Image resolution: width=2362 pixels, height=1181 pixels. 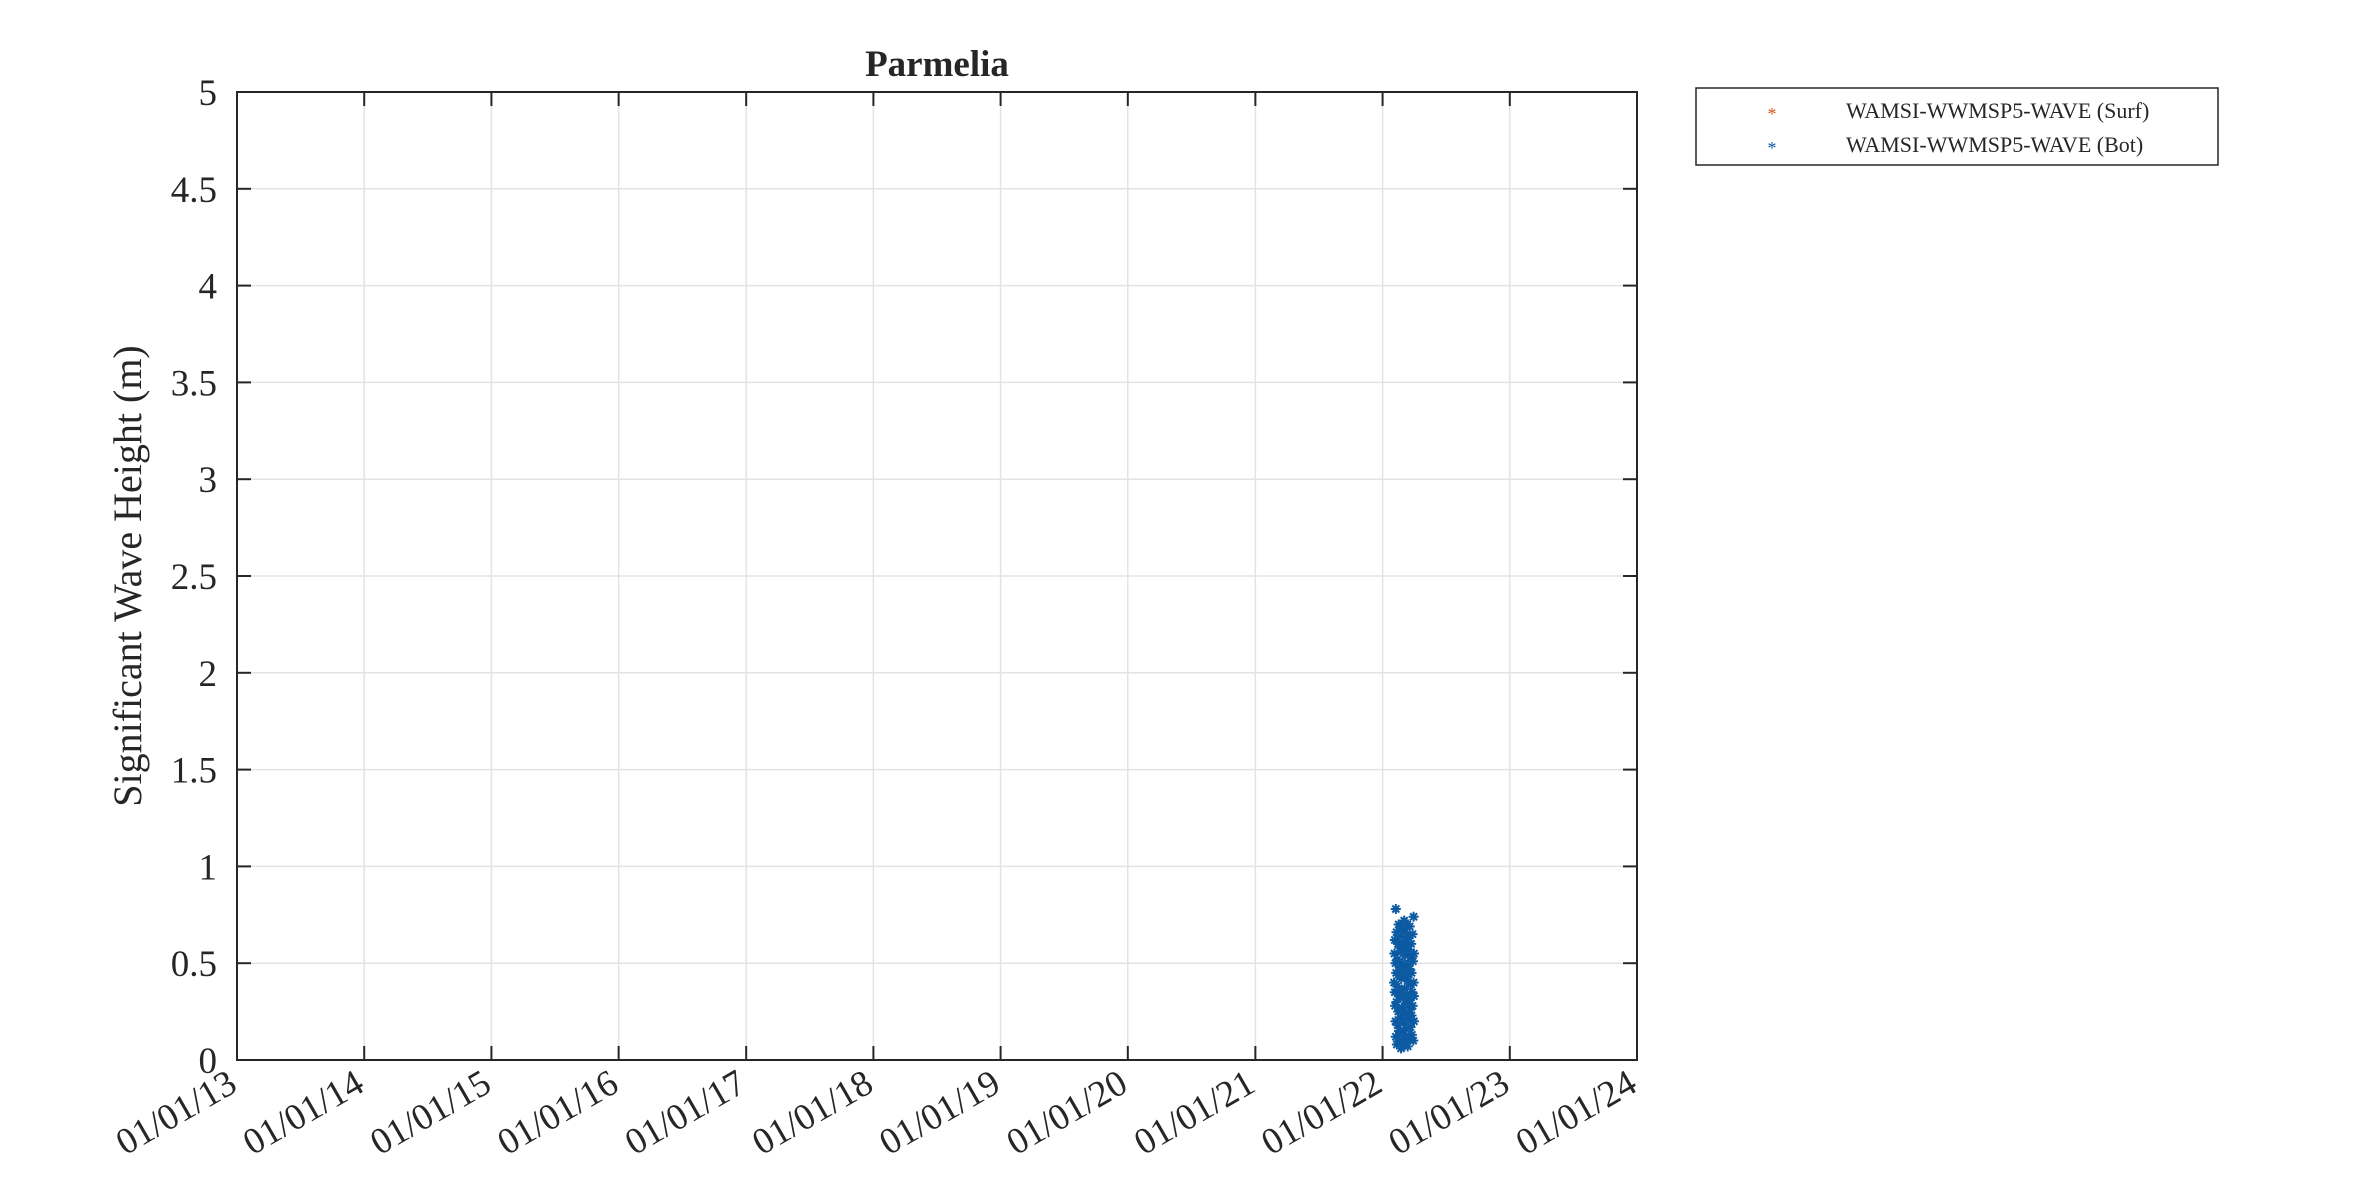 I want to click on x-tick-label: 01/01/24, so click(x=1576, y=1112).